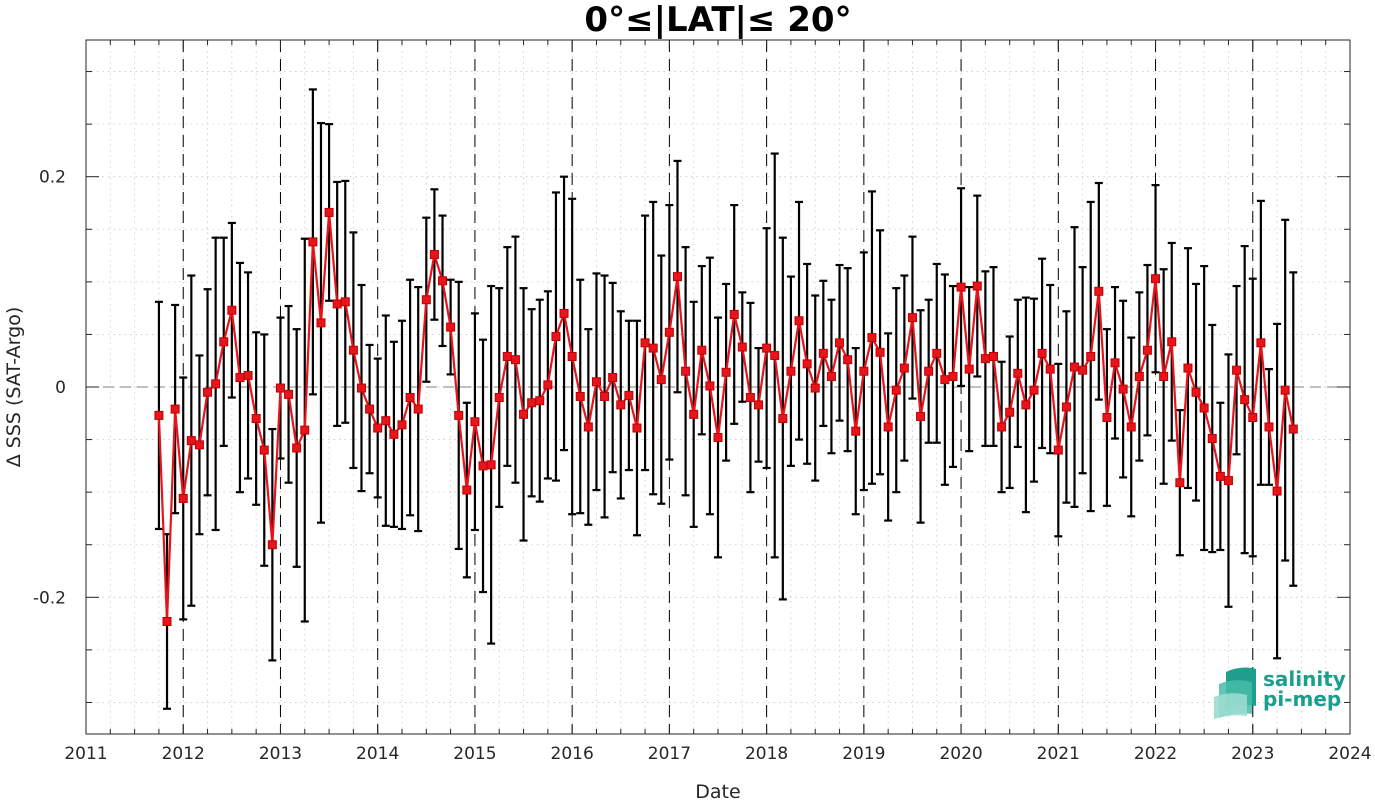 The width and height of the screenshot is (1375, 801). I want to click on salinity-wave-logo-icon, so click(1235, 693).